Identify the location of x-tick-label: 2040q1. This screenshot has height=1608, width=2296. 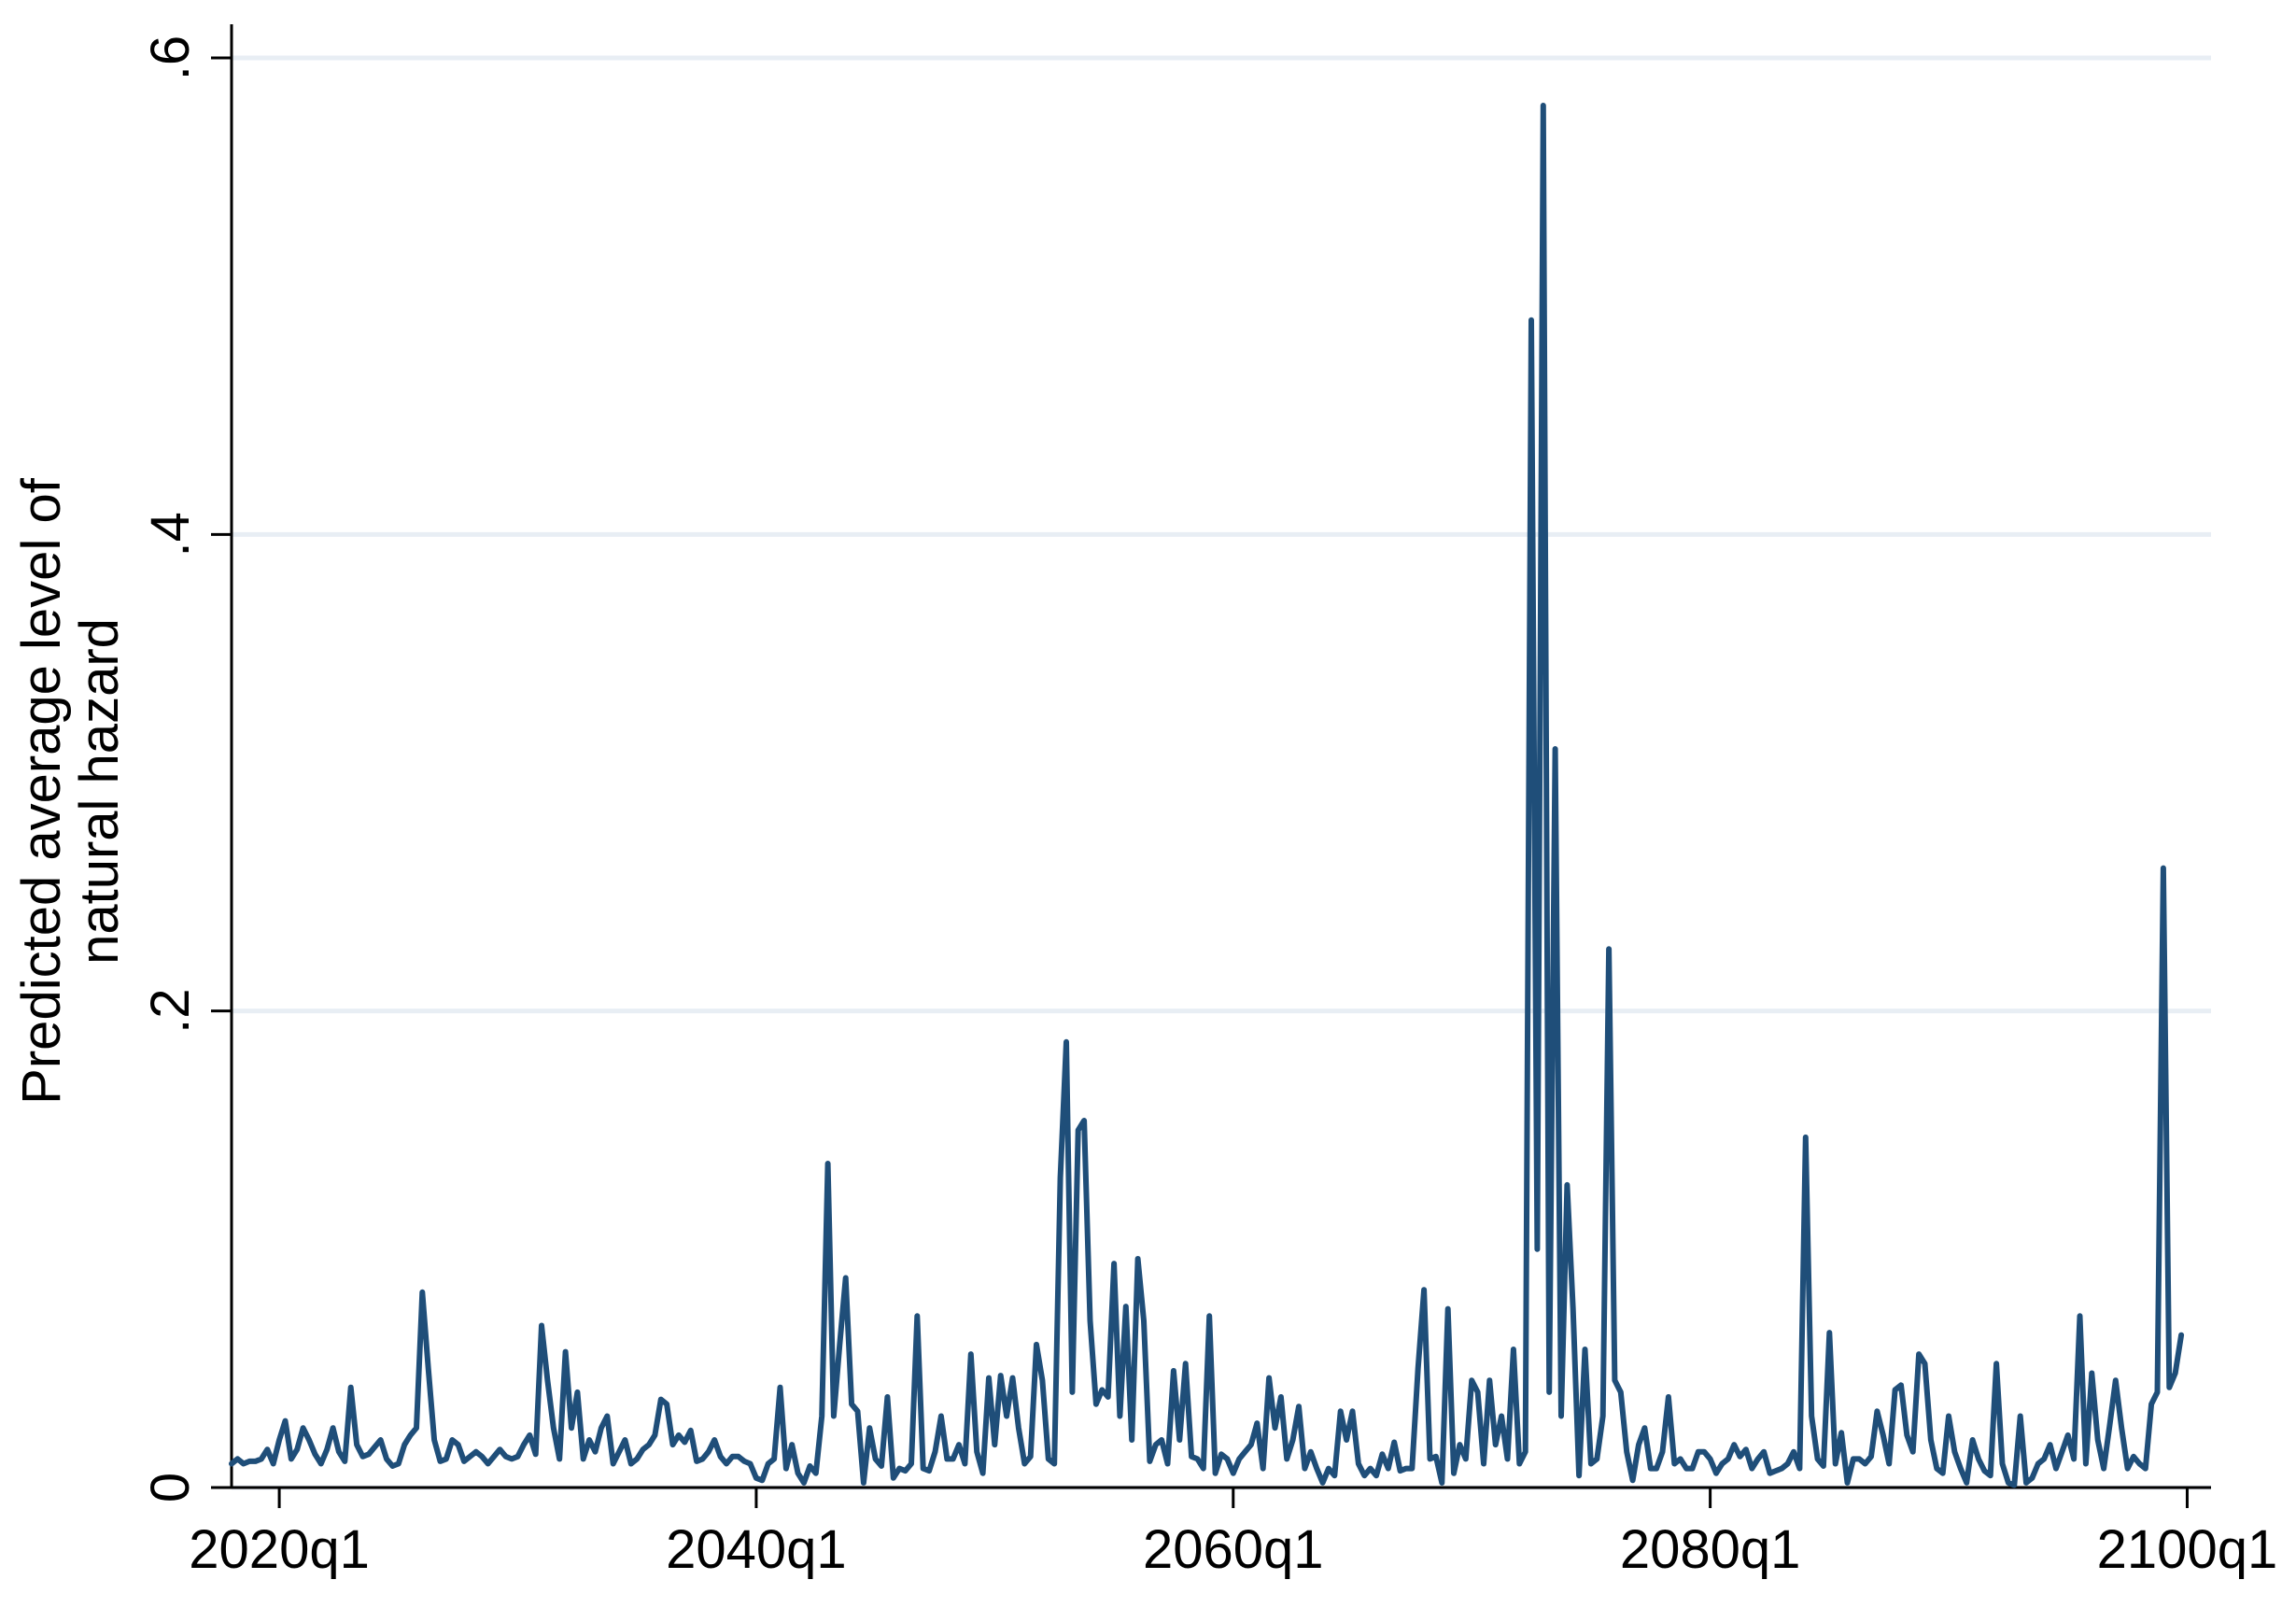
(757, 1549).